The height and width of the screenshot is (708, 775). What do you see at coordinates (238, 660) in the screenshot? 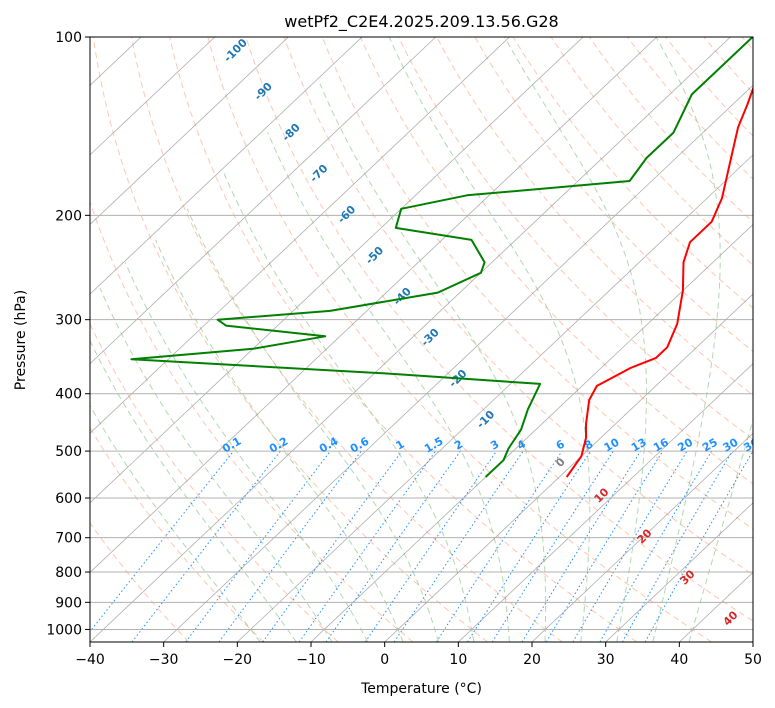
I see `x-tick-label: −20` at bounding box center [238, 660].